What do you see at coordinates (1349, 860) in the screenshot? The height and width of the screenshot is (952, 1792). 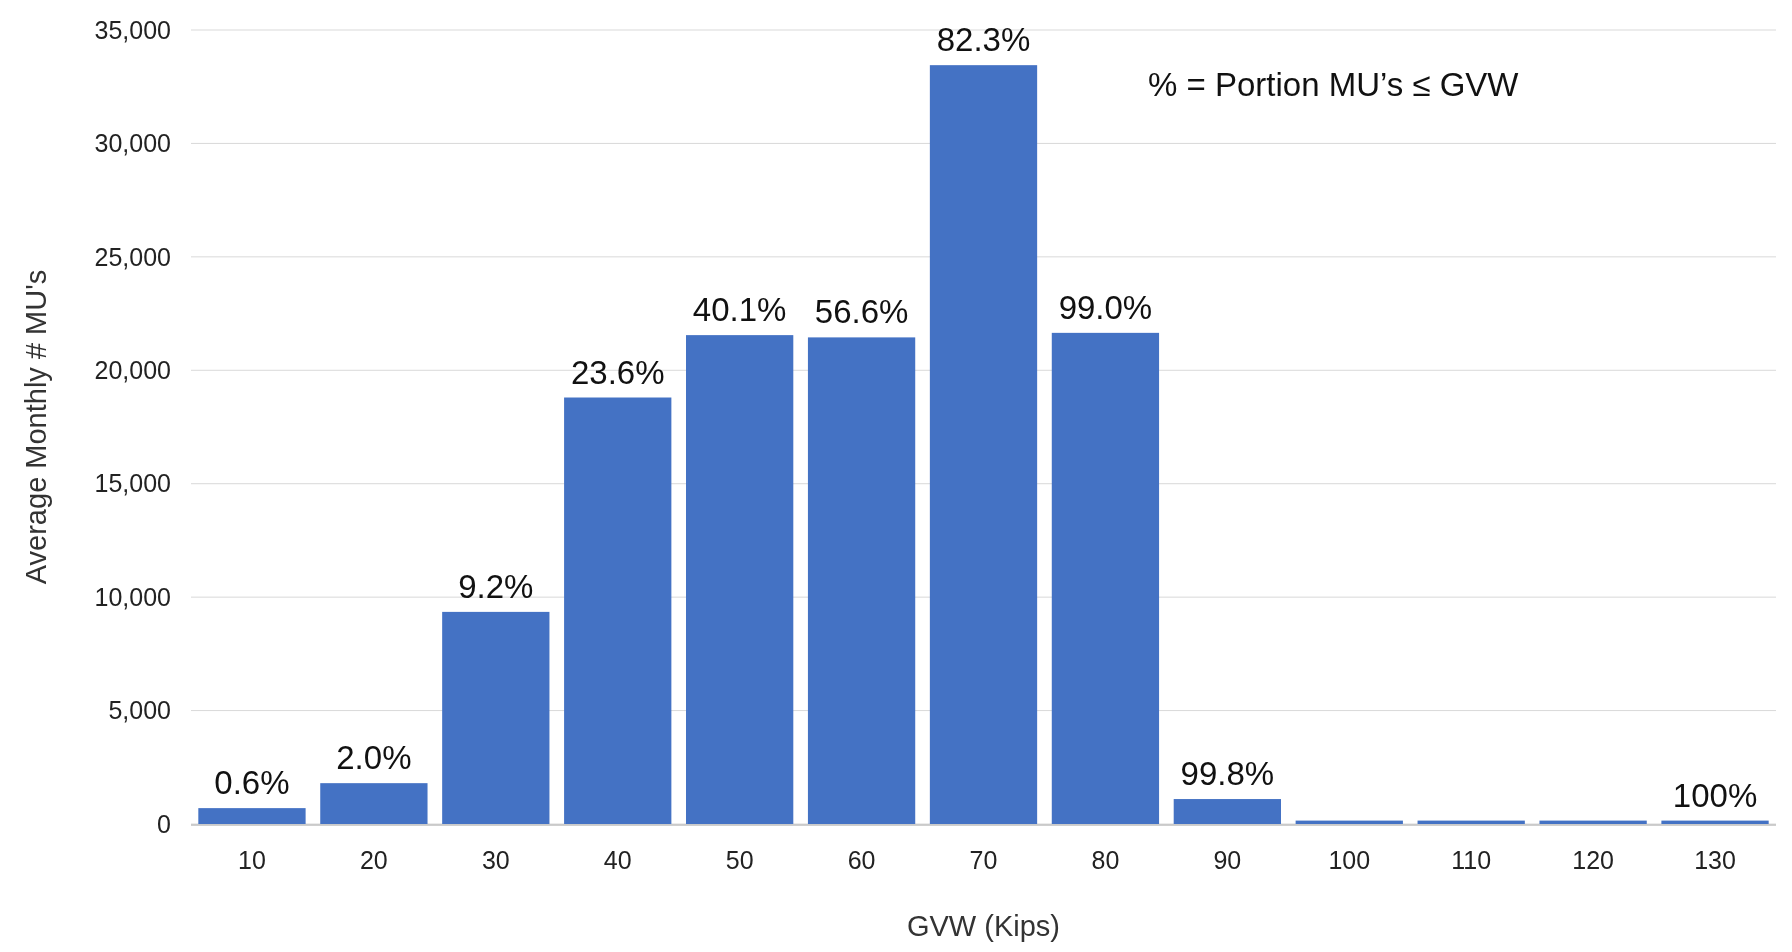 I see `x-tick-label: 100` at bounding box center [1349, 860].